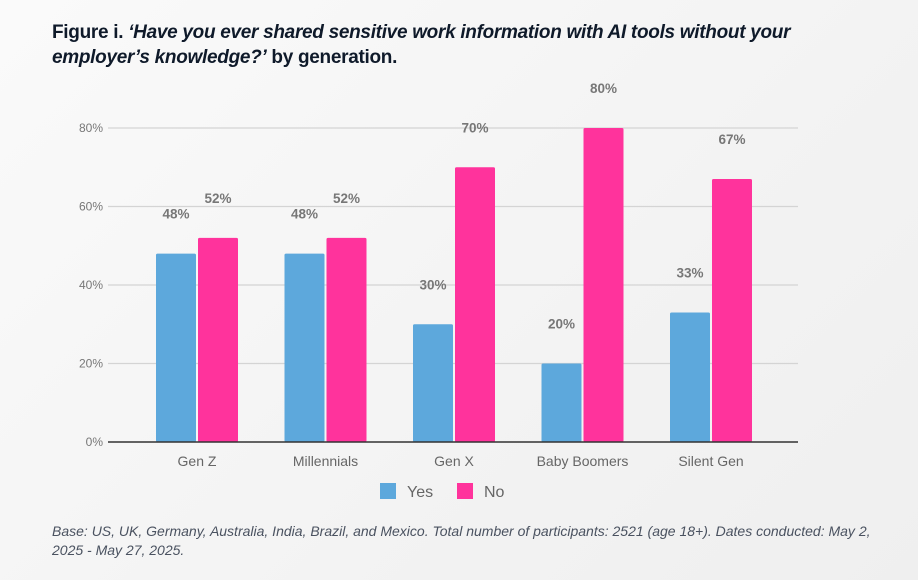 The width and height of the screenshot is (918, 580). I want to click on data-label: 20%, so click(561, 324).